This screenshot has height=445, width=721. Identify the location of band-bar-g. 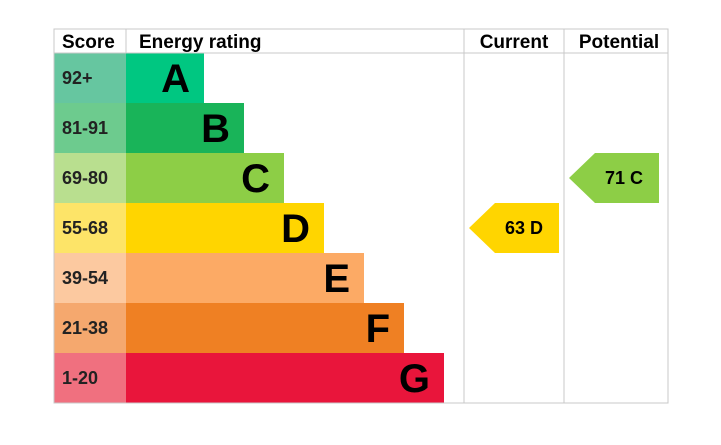
(285, 378).